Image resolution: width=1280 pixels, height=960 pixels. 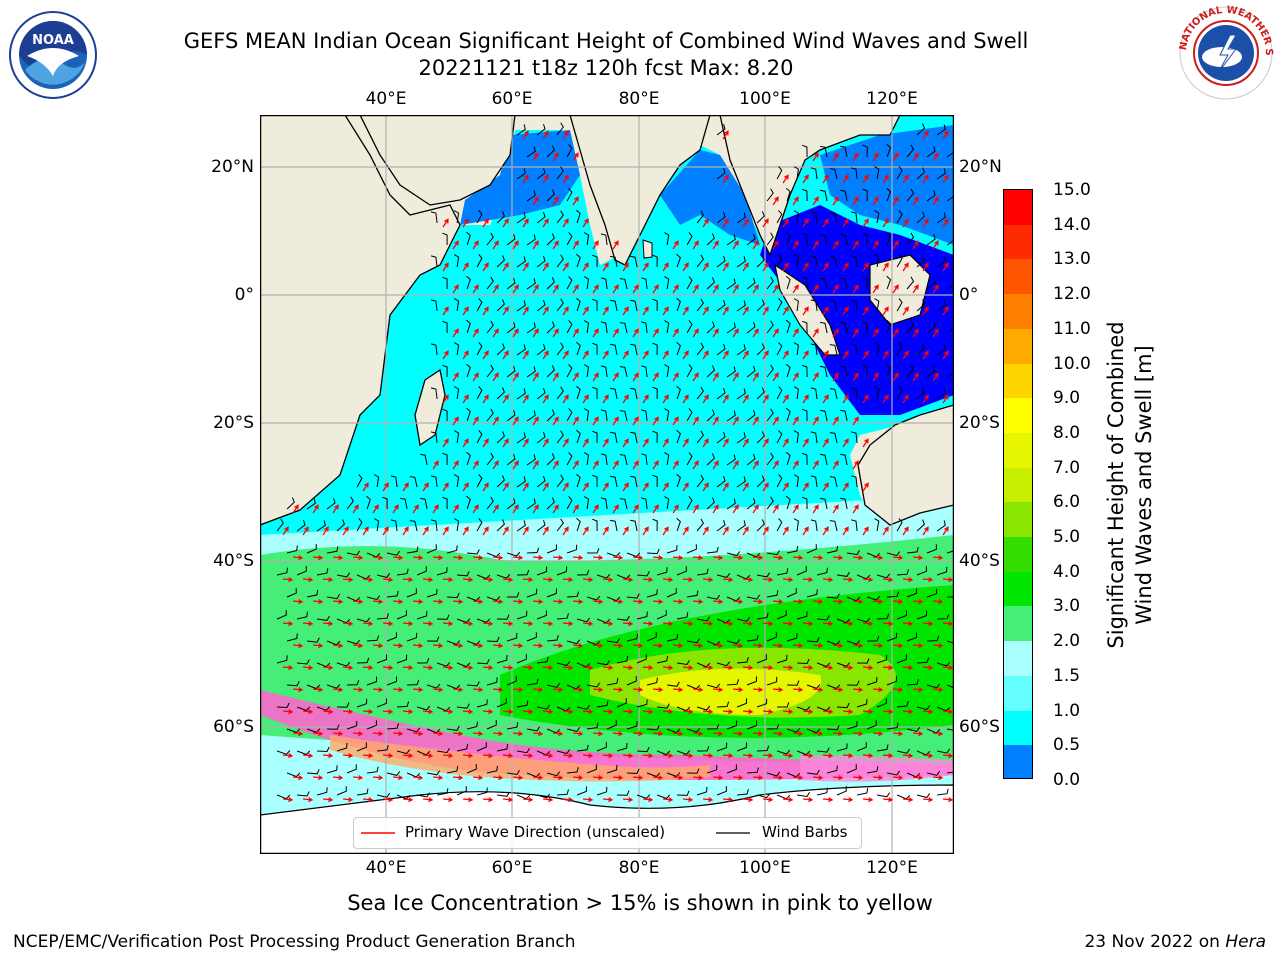 I want to click on colorbar-title-line2: Wind Waves and Swell [m], so click(x=1144, y=485).